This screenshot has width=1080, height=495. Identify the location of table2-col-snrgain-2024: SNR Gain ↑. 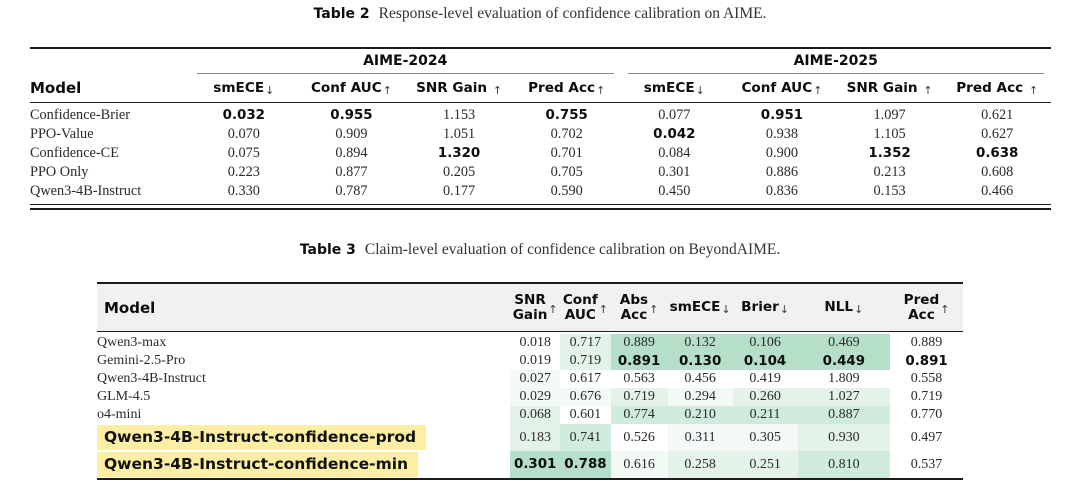
(459, 88).